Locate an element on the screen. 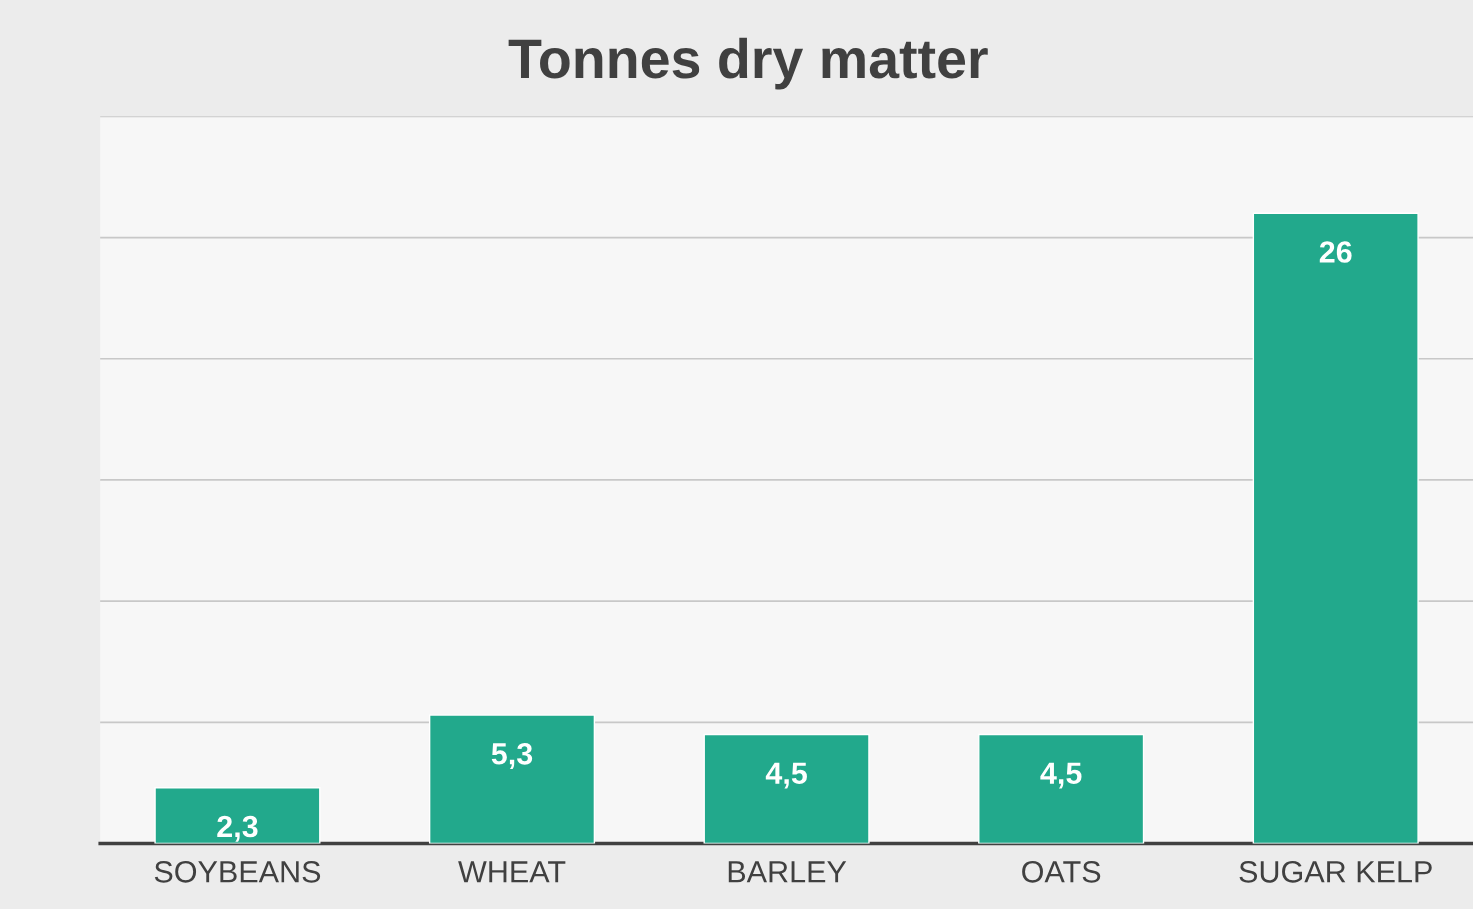  x-tick-label: SOYBEANS is located at coordinates (237, 872).